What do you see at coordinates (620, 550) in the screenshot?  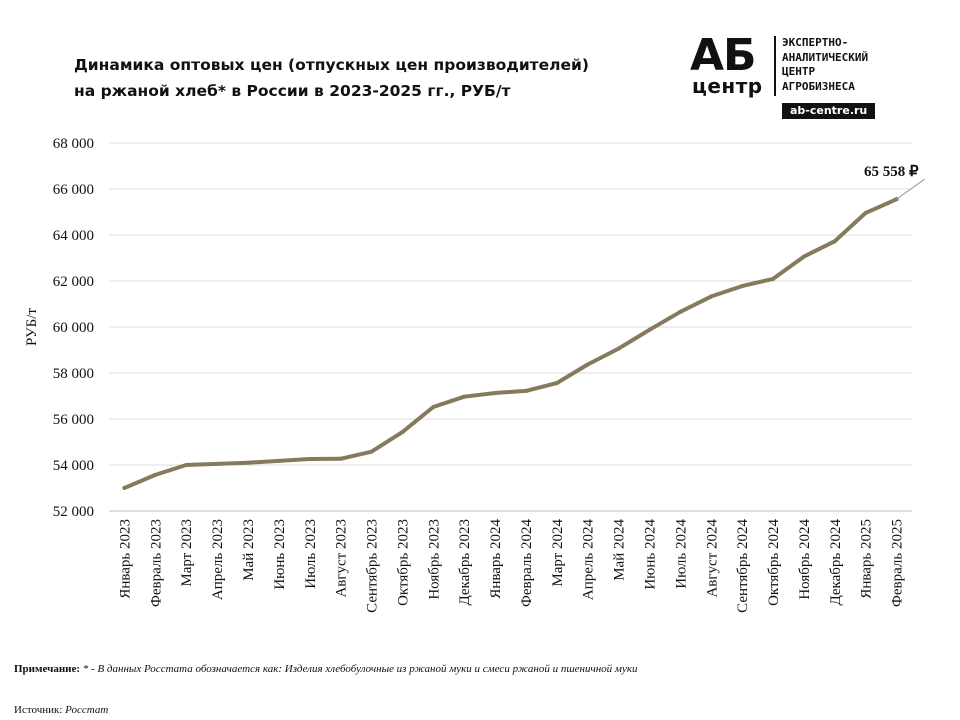 I see `x-tick-label: Май 2024` at bounding box center [620, 550].